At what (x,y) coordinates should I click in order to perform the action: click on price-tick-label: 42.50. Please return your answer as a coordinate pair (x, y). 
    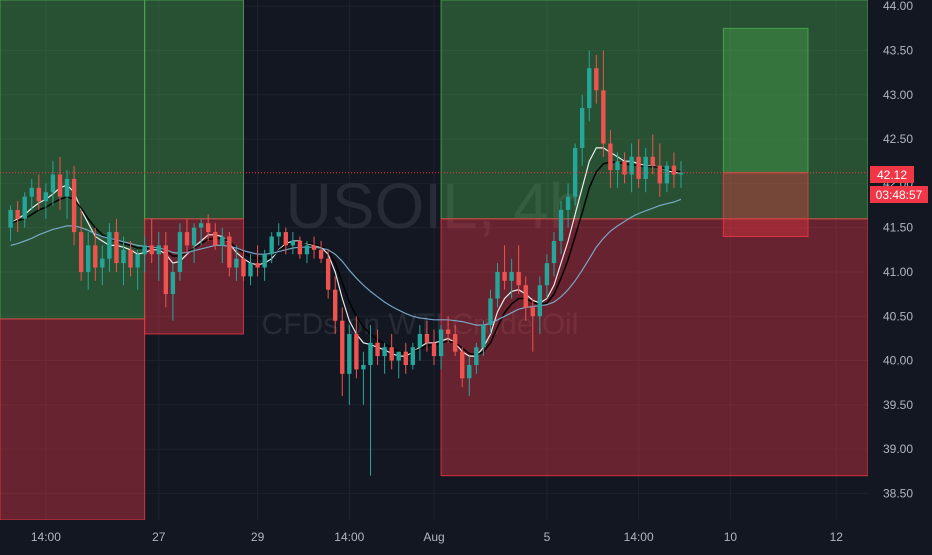
    Looking at the image, I should click on (898, 139).